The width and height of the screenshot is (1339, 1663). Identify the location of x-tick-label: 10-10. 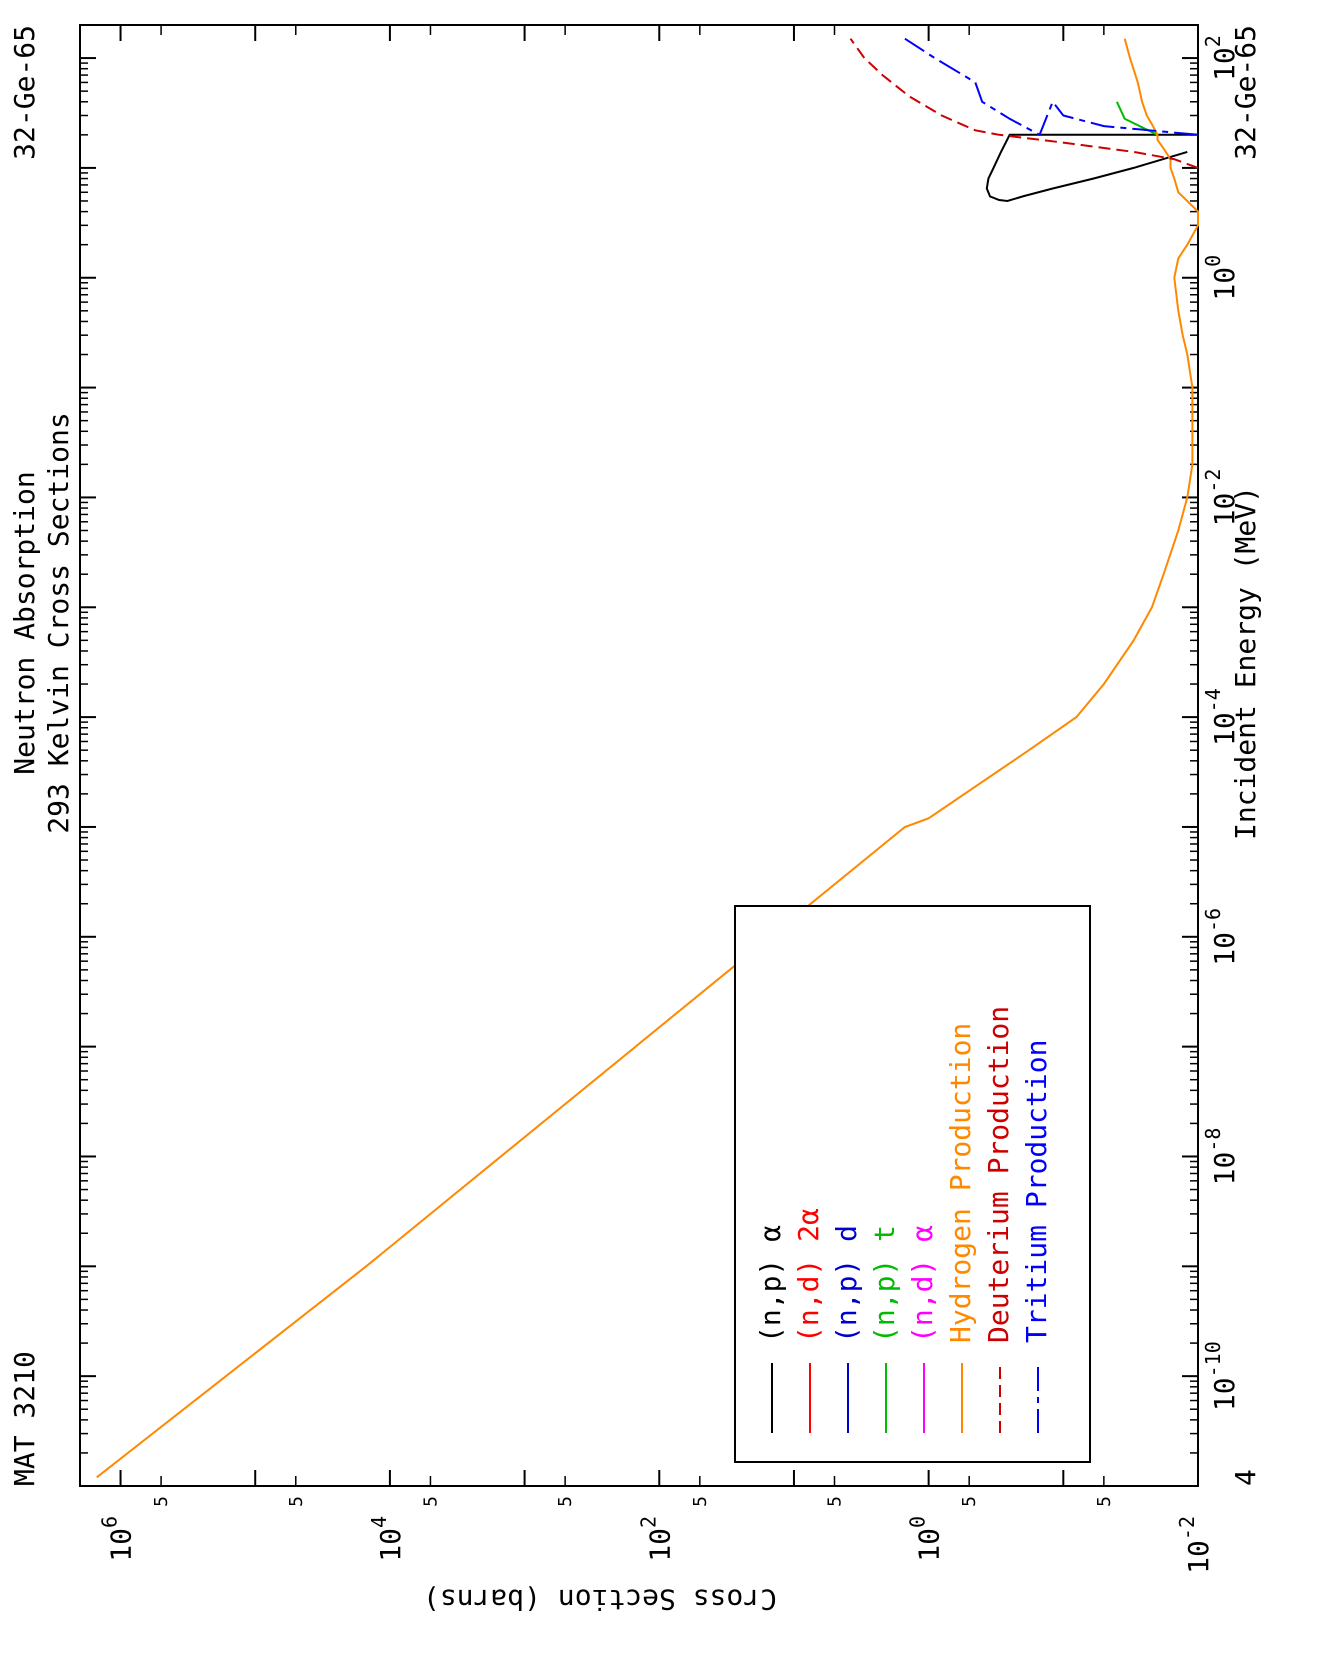
(1221, 1376).